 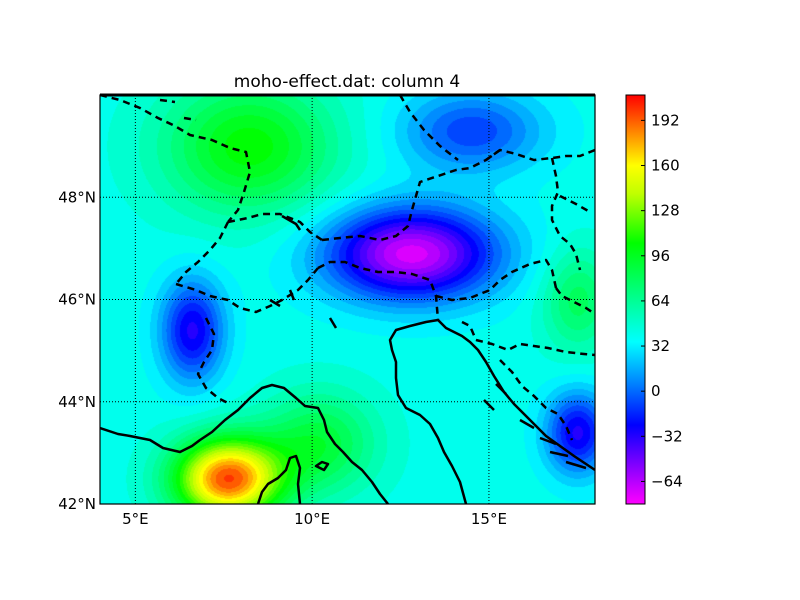 I want to click on x-axis-ticks: 5°E 10°E 15°E, so click(x=314, y=519).